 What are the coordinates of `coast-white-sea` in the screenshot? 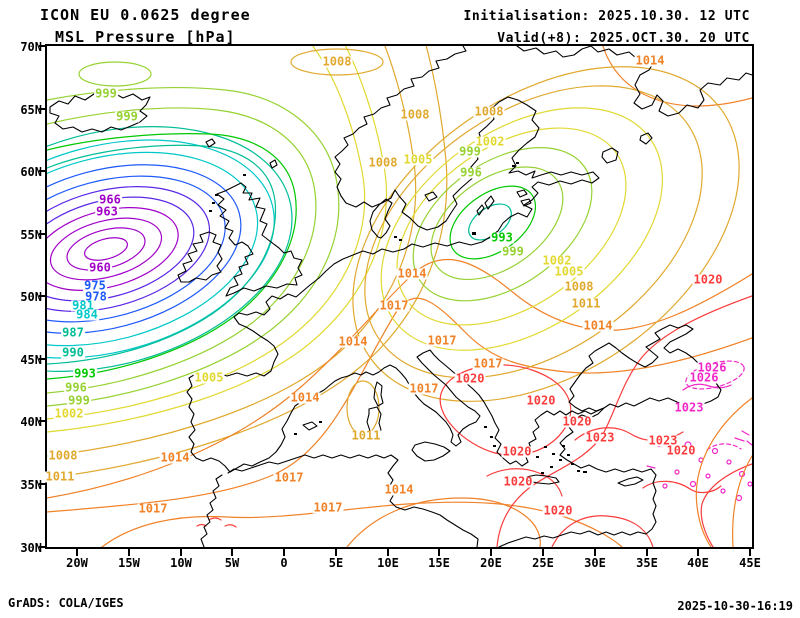 It's located at (671, 81).